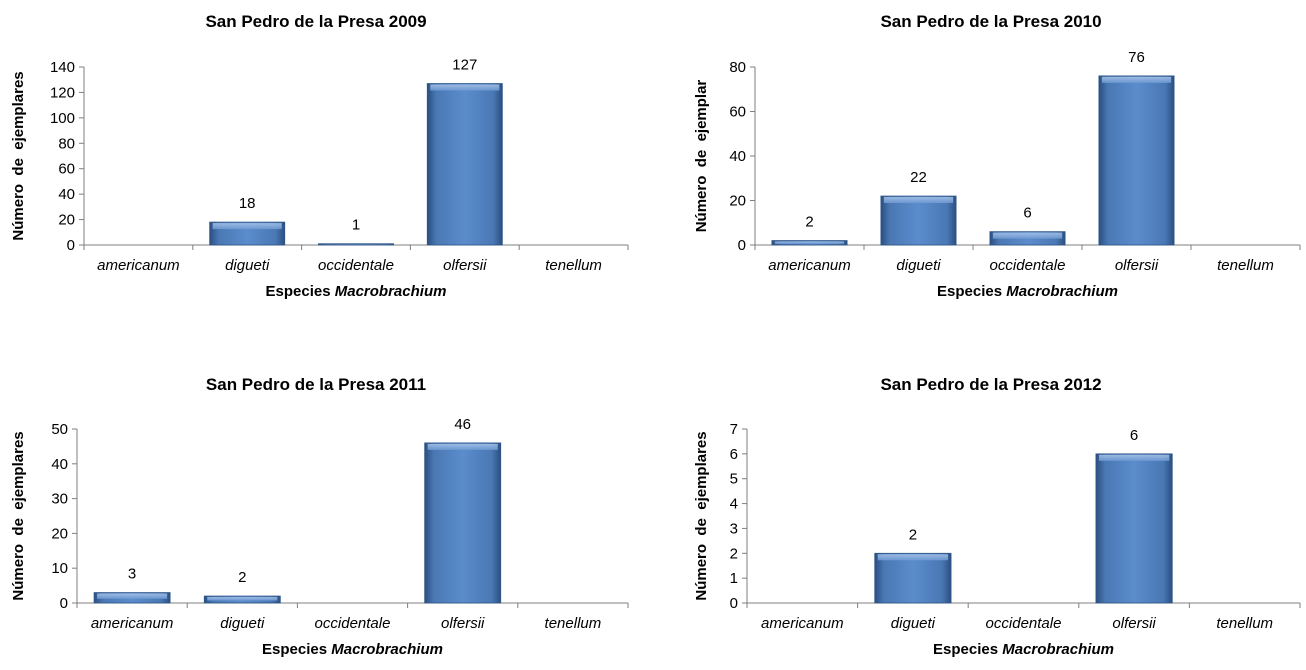  What do you see at coordinates (356, 225) in the screenshot?
I see `data-label: 1` at bounding box center [356, 225].